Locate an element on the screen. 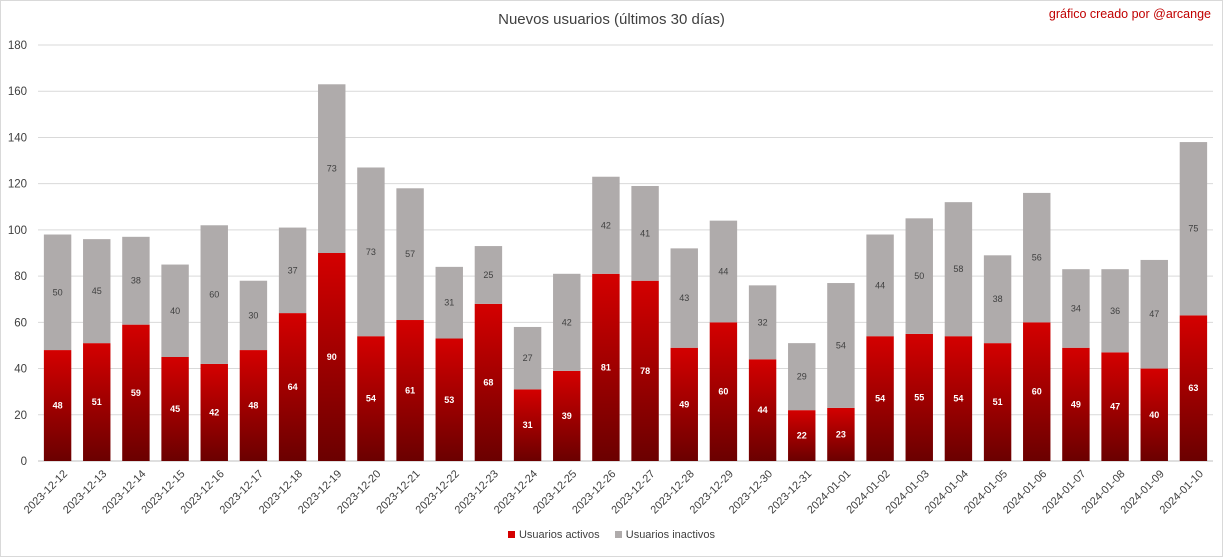 This screenshot has width=1223, height=557. data-label-activos: 42 is located at coordinates (214, 412).